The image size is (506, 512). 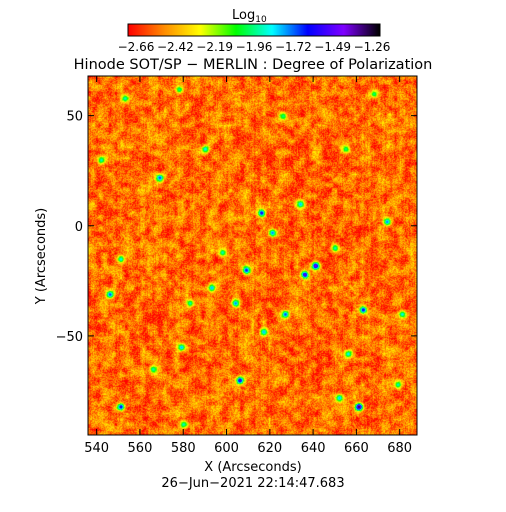 What do you see at coordinates (252, 467) in the screenshot?
I see `x-axis-label: X (Arcseconds)` at bounding box center [252, 467].